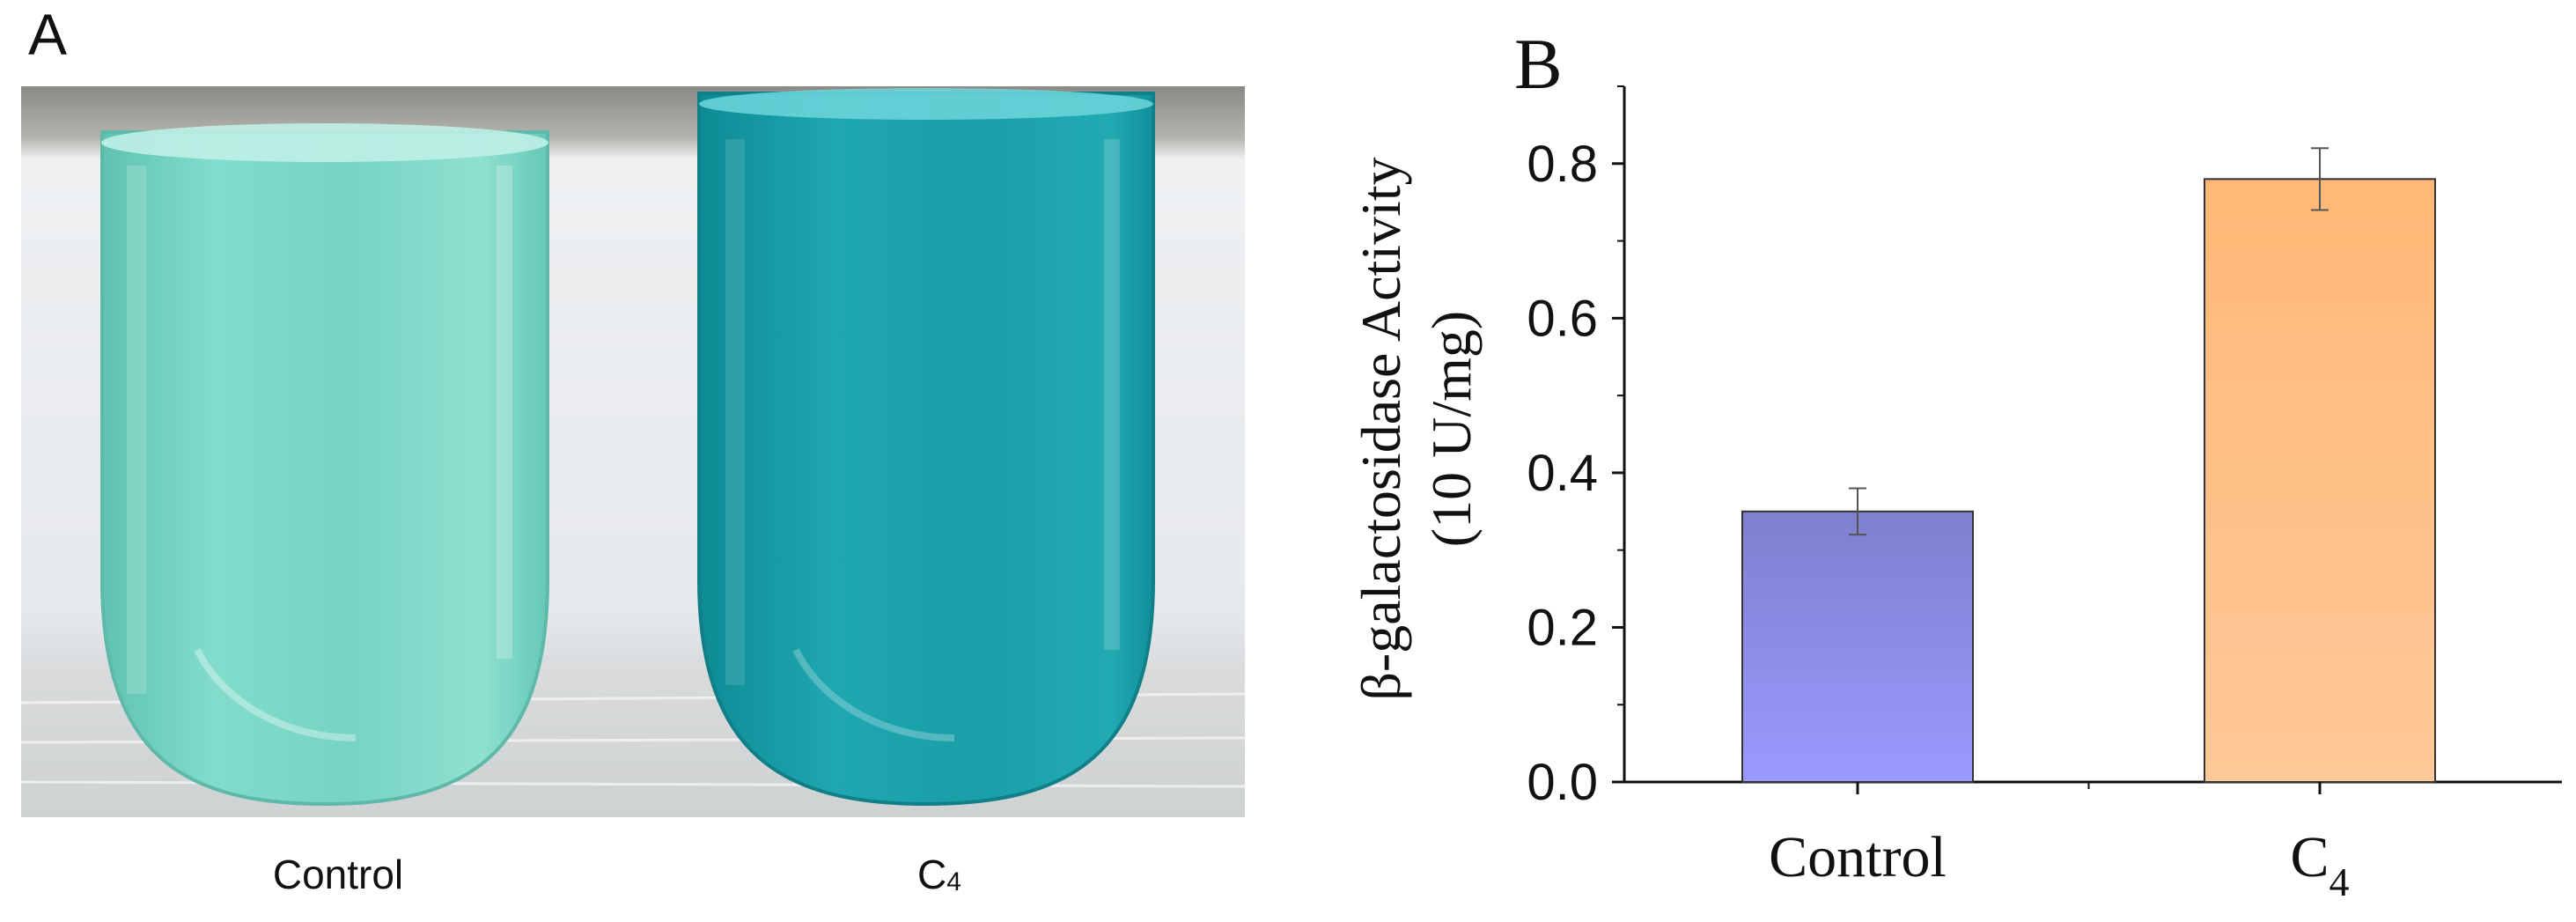 The width and height of the screenshot is (2576, 922). I want to click on y-axis-title-line1: β-galactosidase Activity, so click(1381, 429).